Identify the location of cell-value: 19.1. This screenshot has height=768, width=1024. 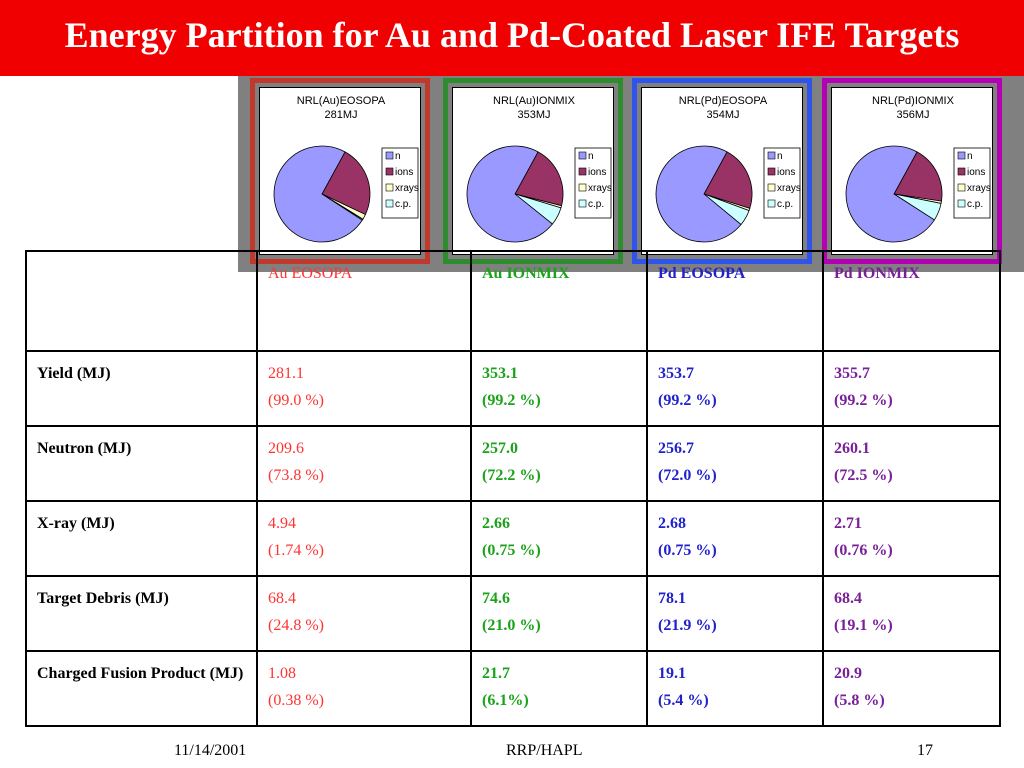
(672, 673).